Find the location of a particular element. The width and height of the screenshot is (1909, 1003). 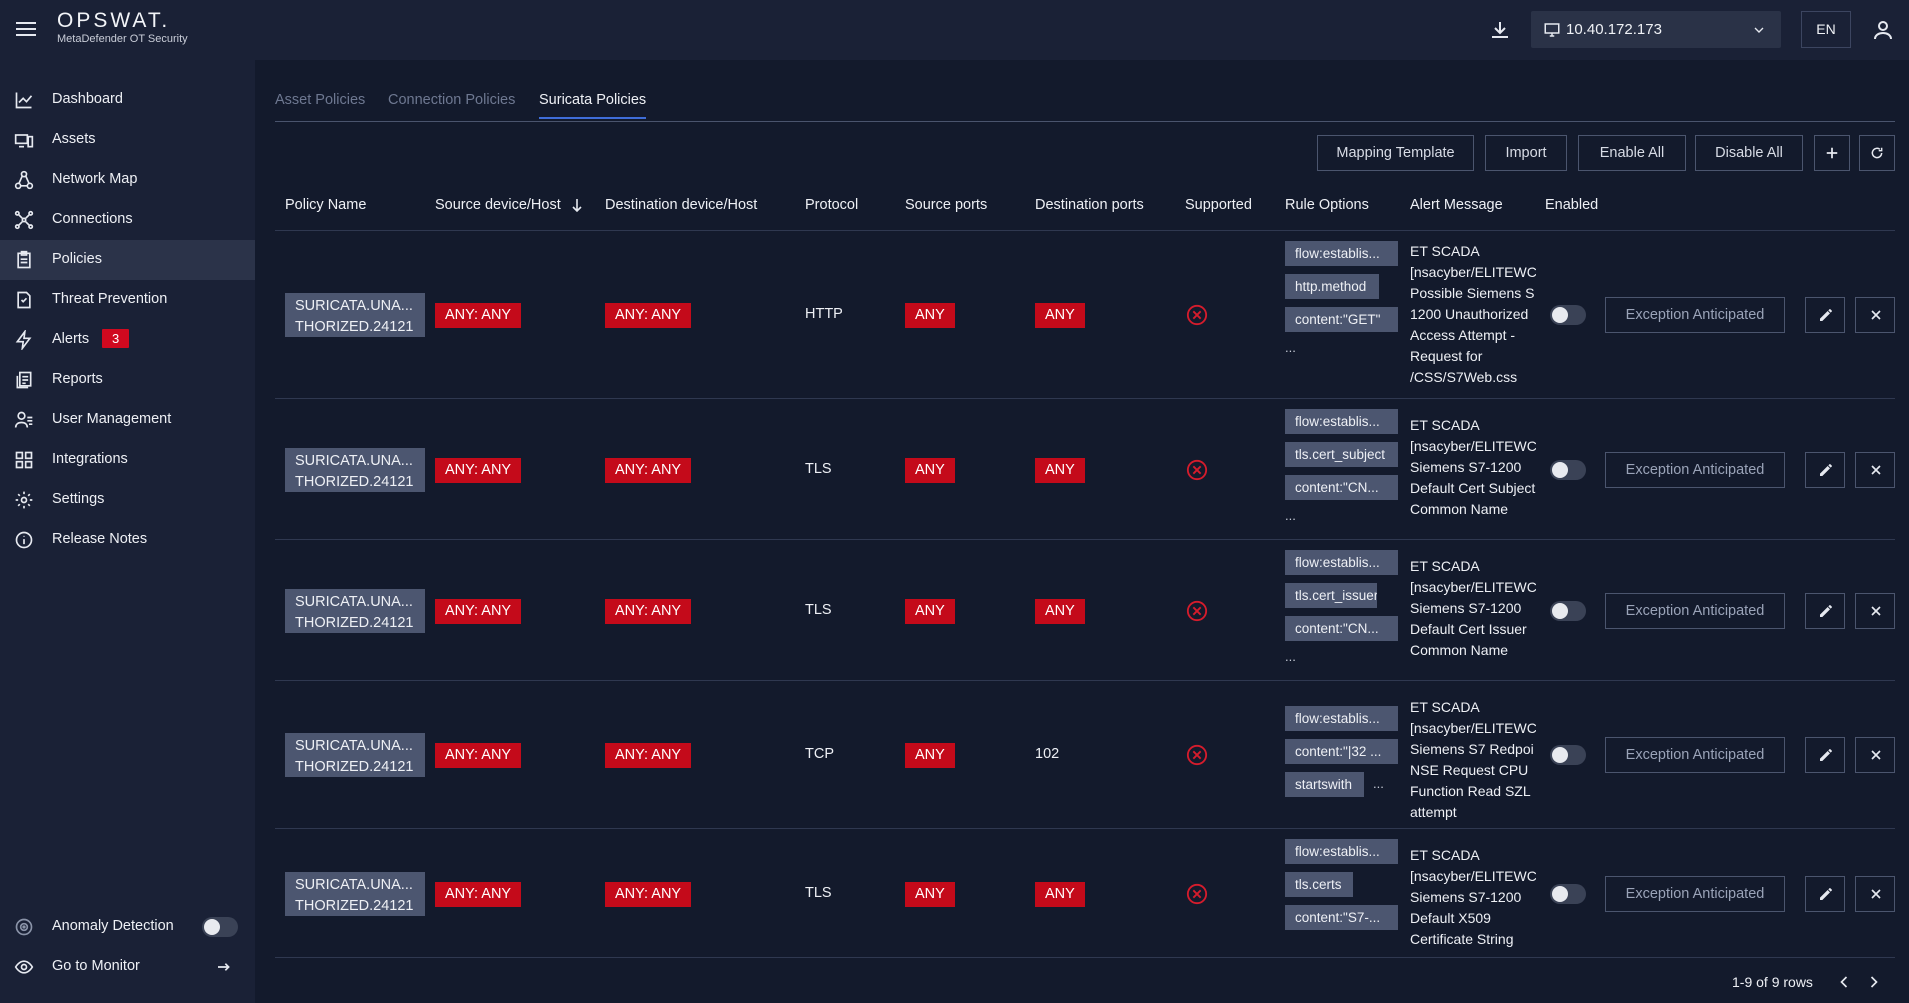

anomaly-detection-label: Anomaly Detection is located at coordinates (113, 926).